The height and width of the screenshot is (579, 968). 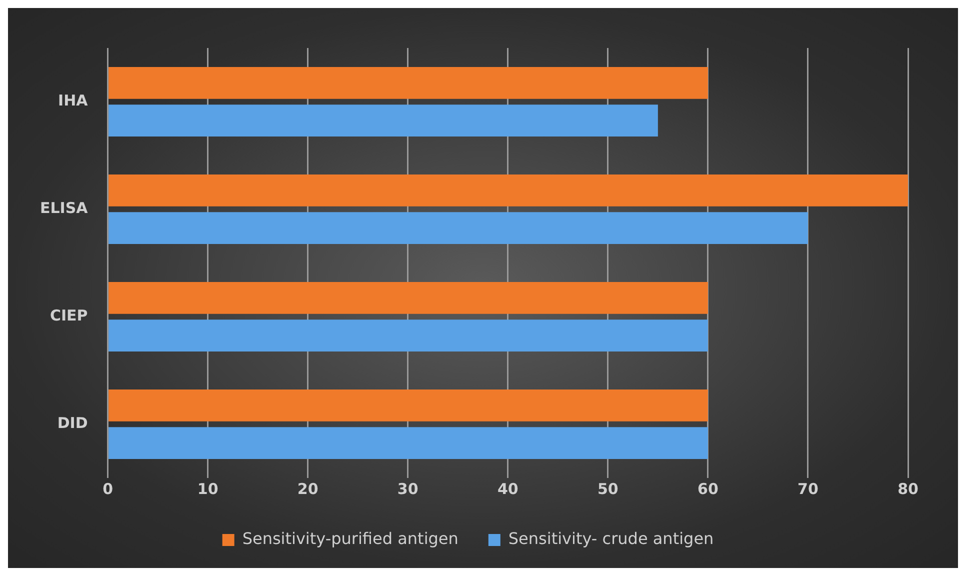 I want to click on x-tick-label: 50, so click(x=607, y=489).